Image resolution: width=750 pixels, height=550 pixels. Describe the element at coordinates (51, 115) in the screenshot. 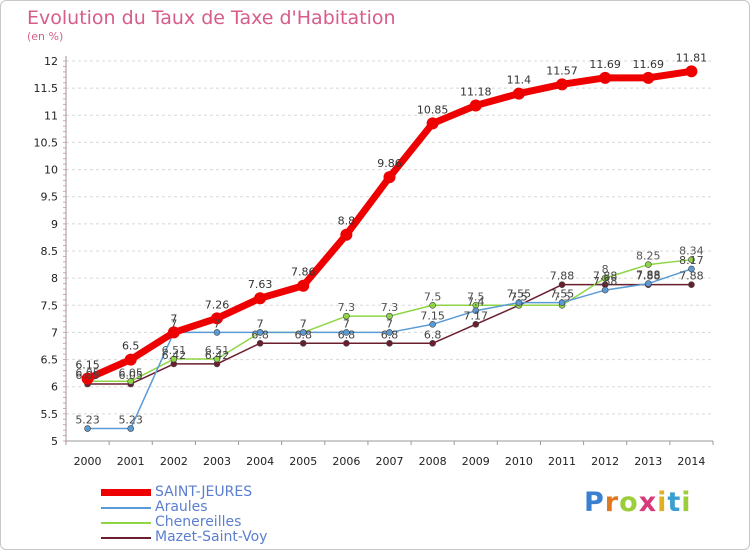

I see `y-tick-label: 11` at that location.